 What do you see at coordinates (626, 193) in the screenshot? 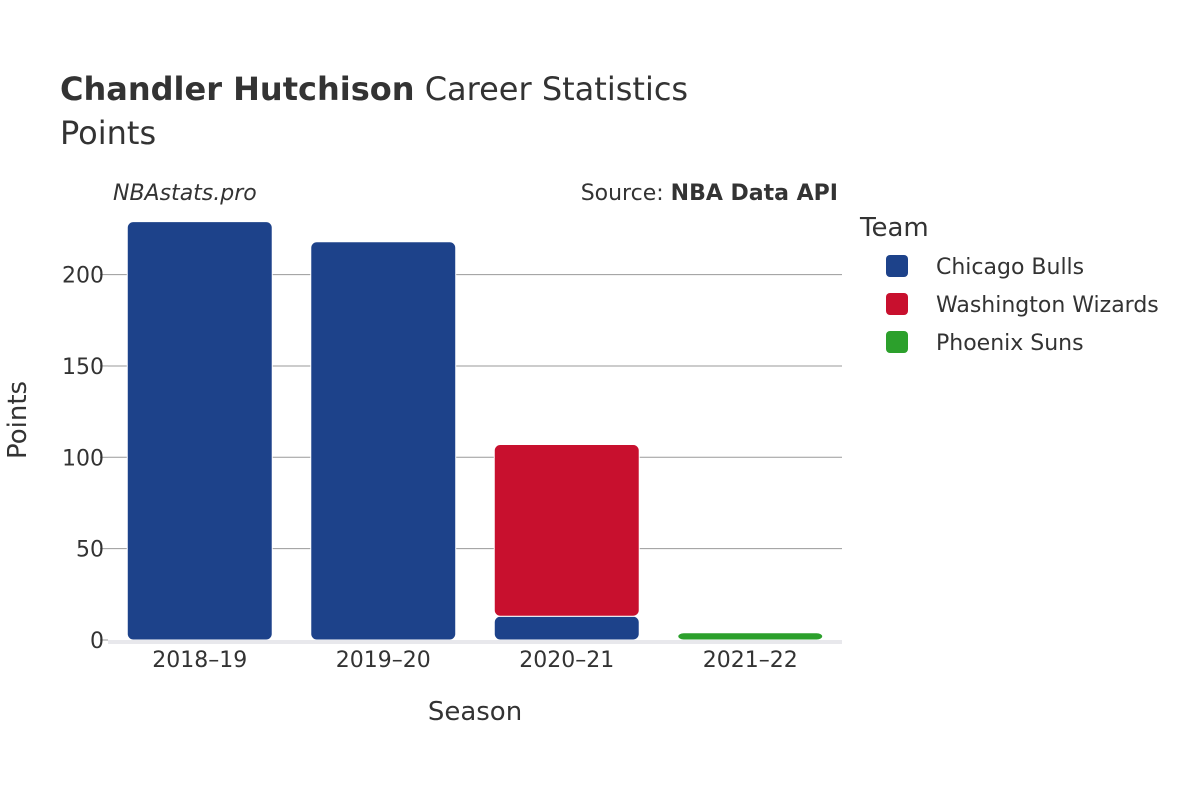
I see `source-label: Source:` at bounding box center [626, 193].